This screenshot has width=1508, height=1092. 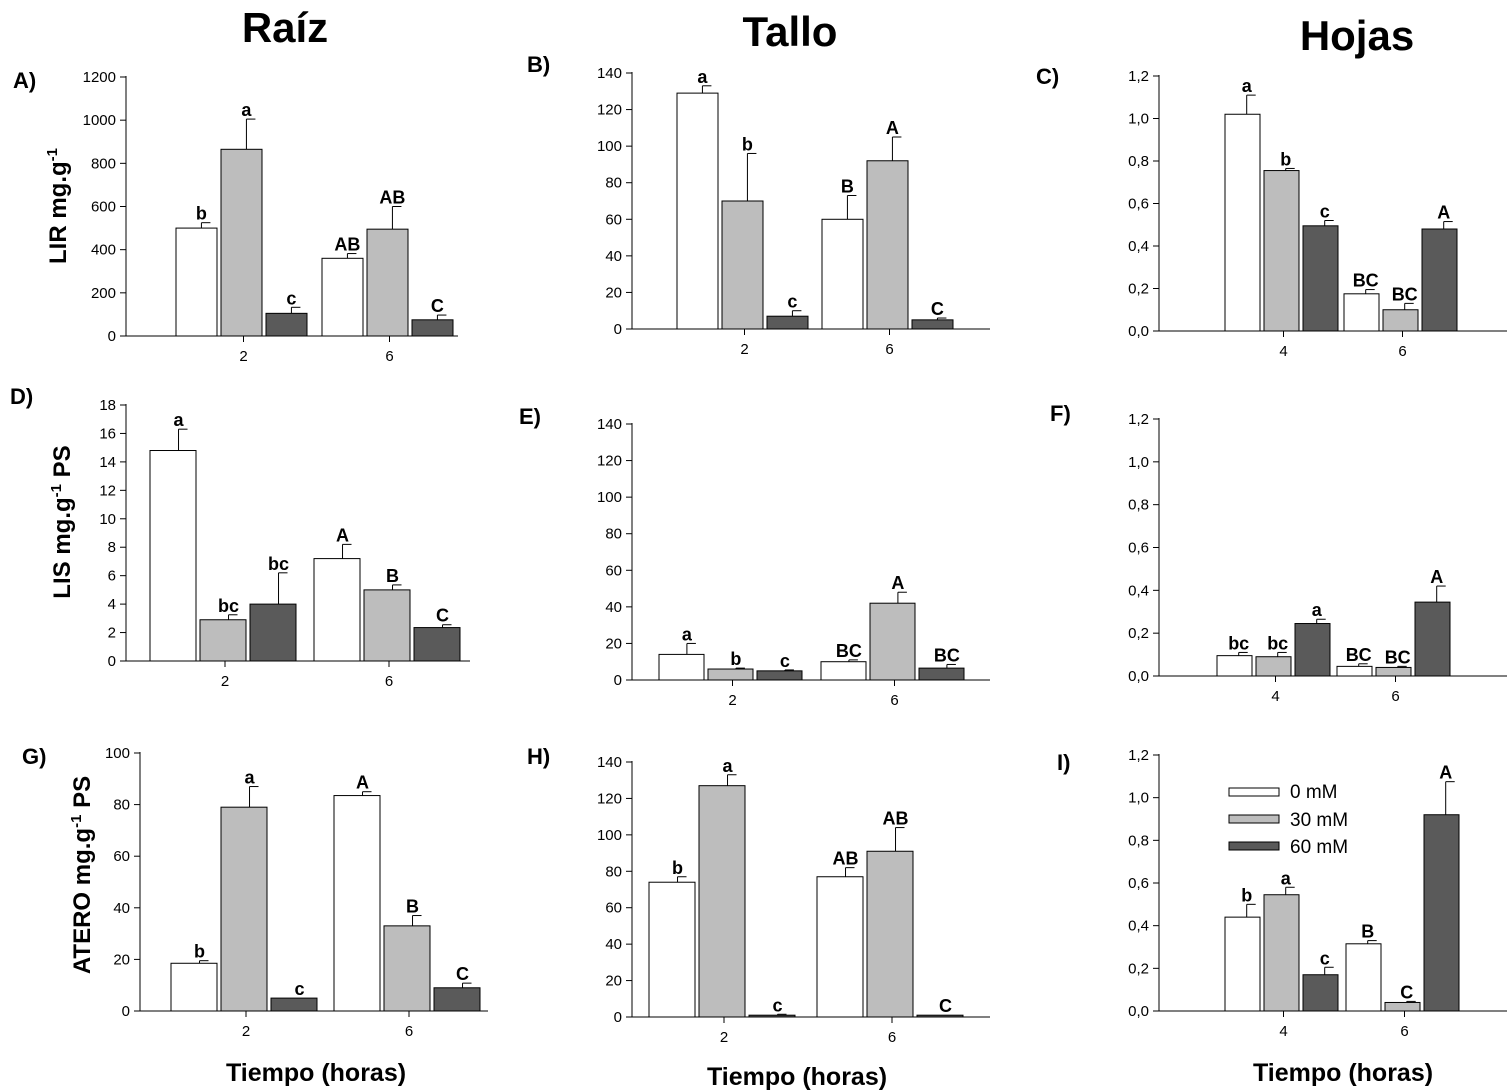 What do you see at coordinates (235, 216) in the screenshot?
I see `panel-a: A) 0 200 400 600 800 1000 1200 2 b a c 6 AB AB C` at bounding box center [235, 216].